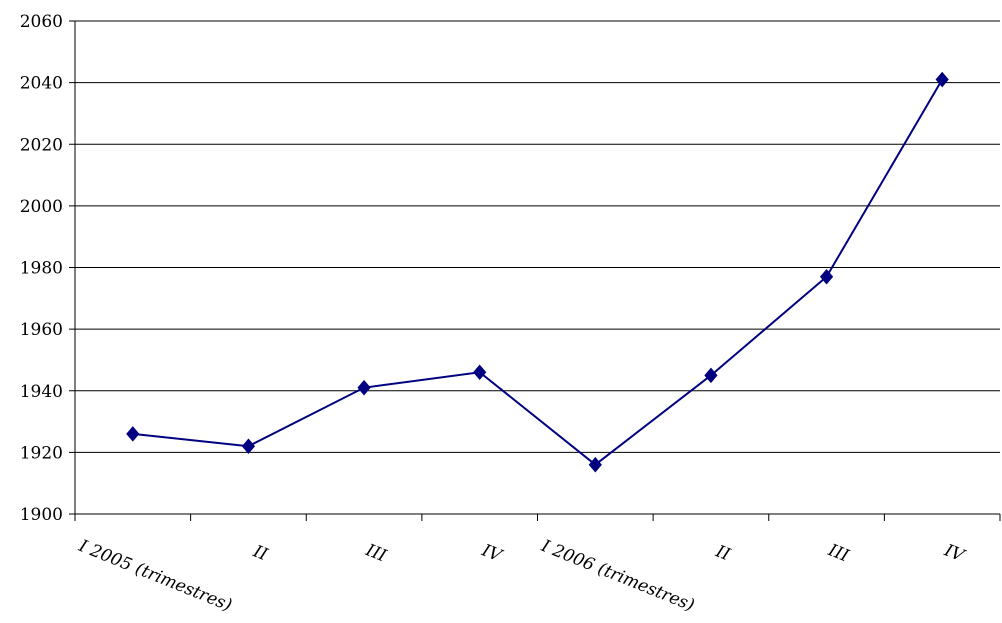 Image resolution: width=1002 pixels, height=623 pixels. I want to click on y-tick-label: 1940, so click(41, 392).